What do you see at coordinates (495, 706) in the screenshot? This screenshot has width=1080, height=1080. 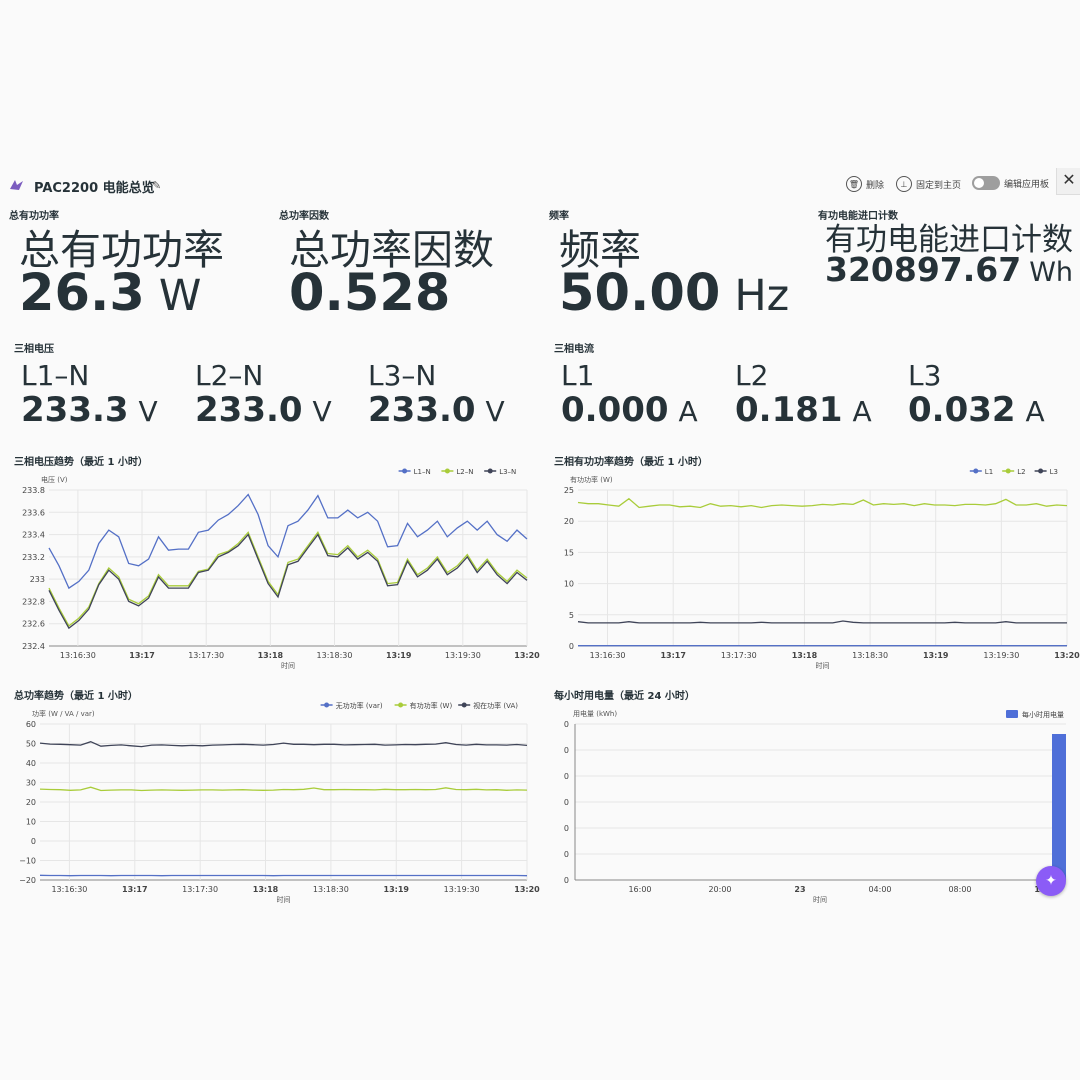 I see `legend-label: 视在功率 (VA)` at bounding box center [495, 706].